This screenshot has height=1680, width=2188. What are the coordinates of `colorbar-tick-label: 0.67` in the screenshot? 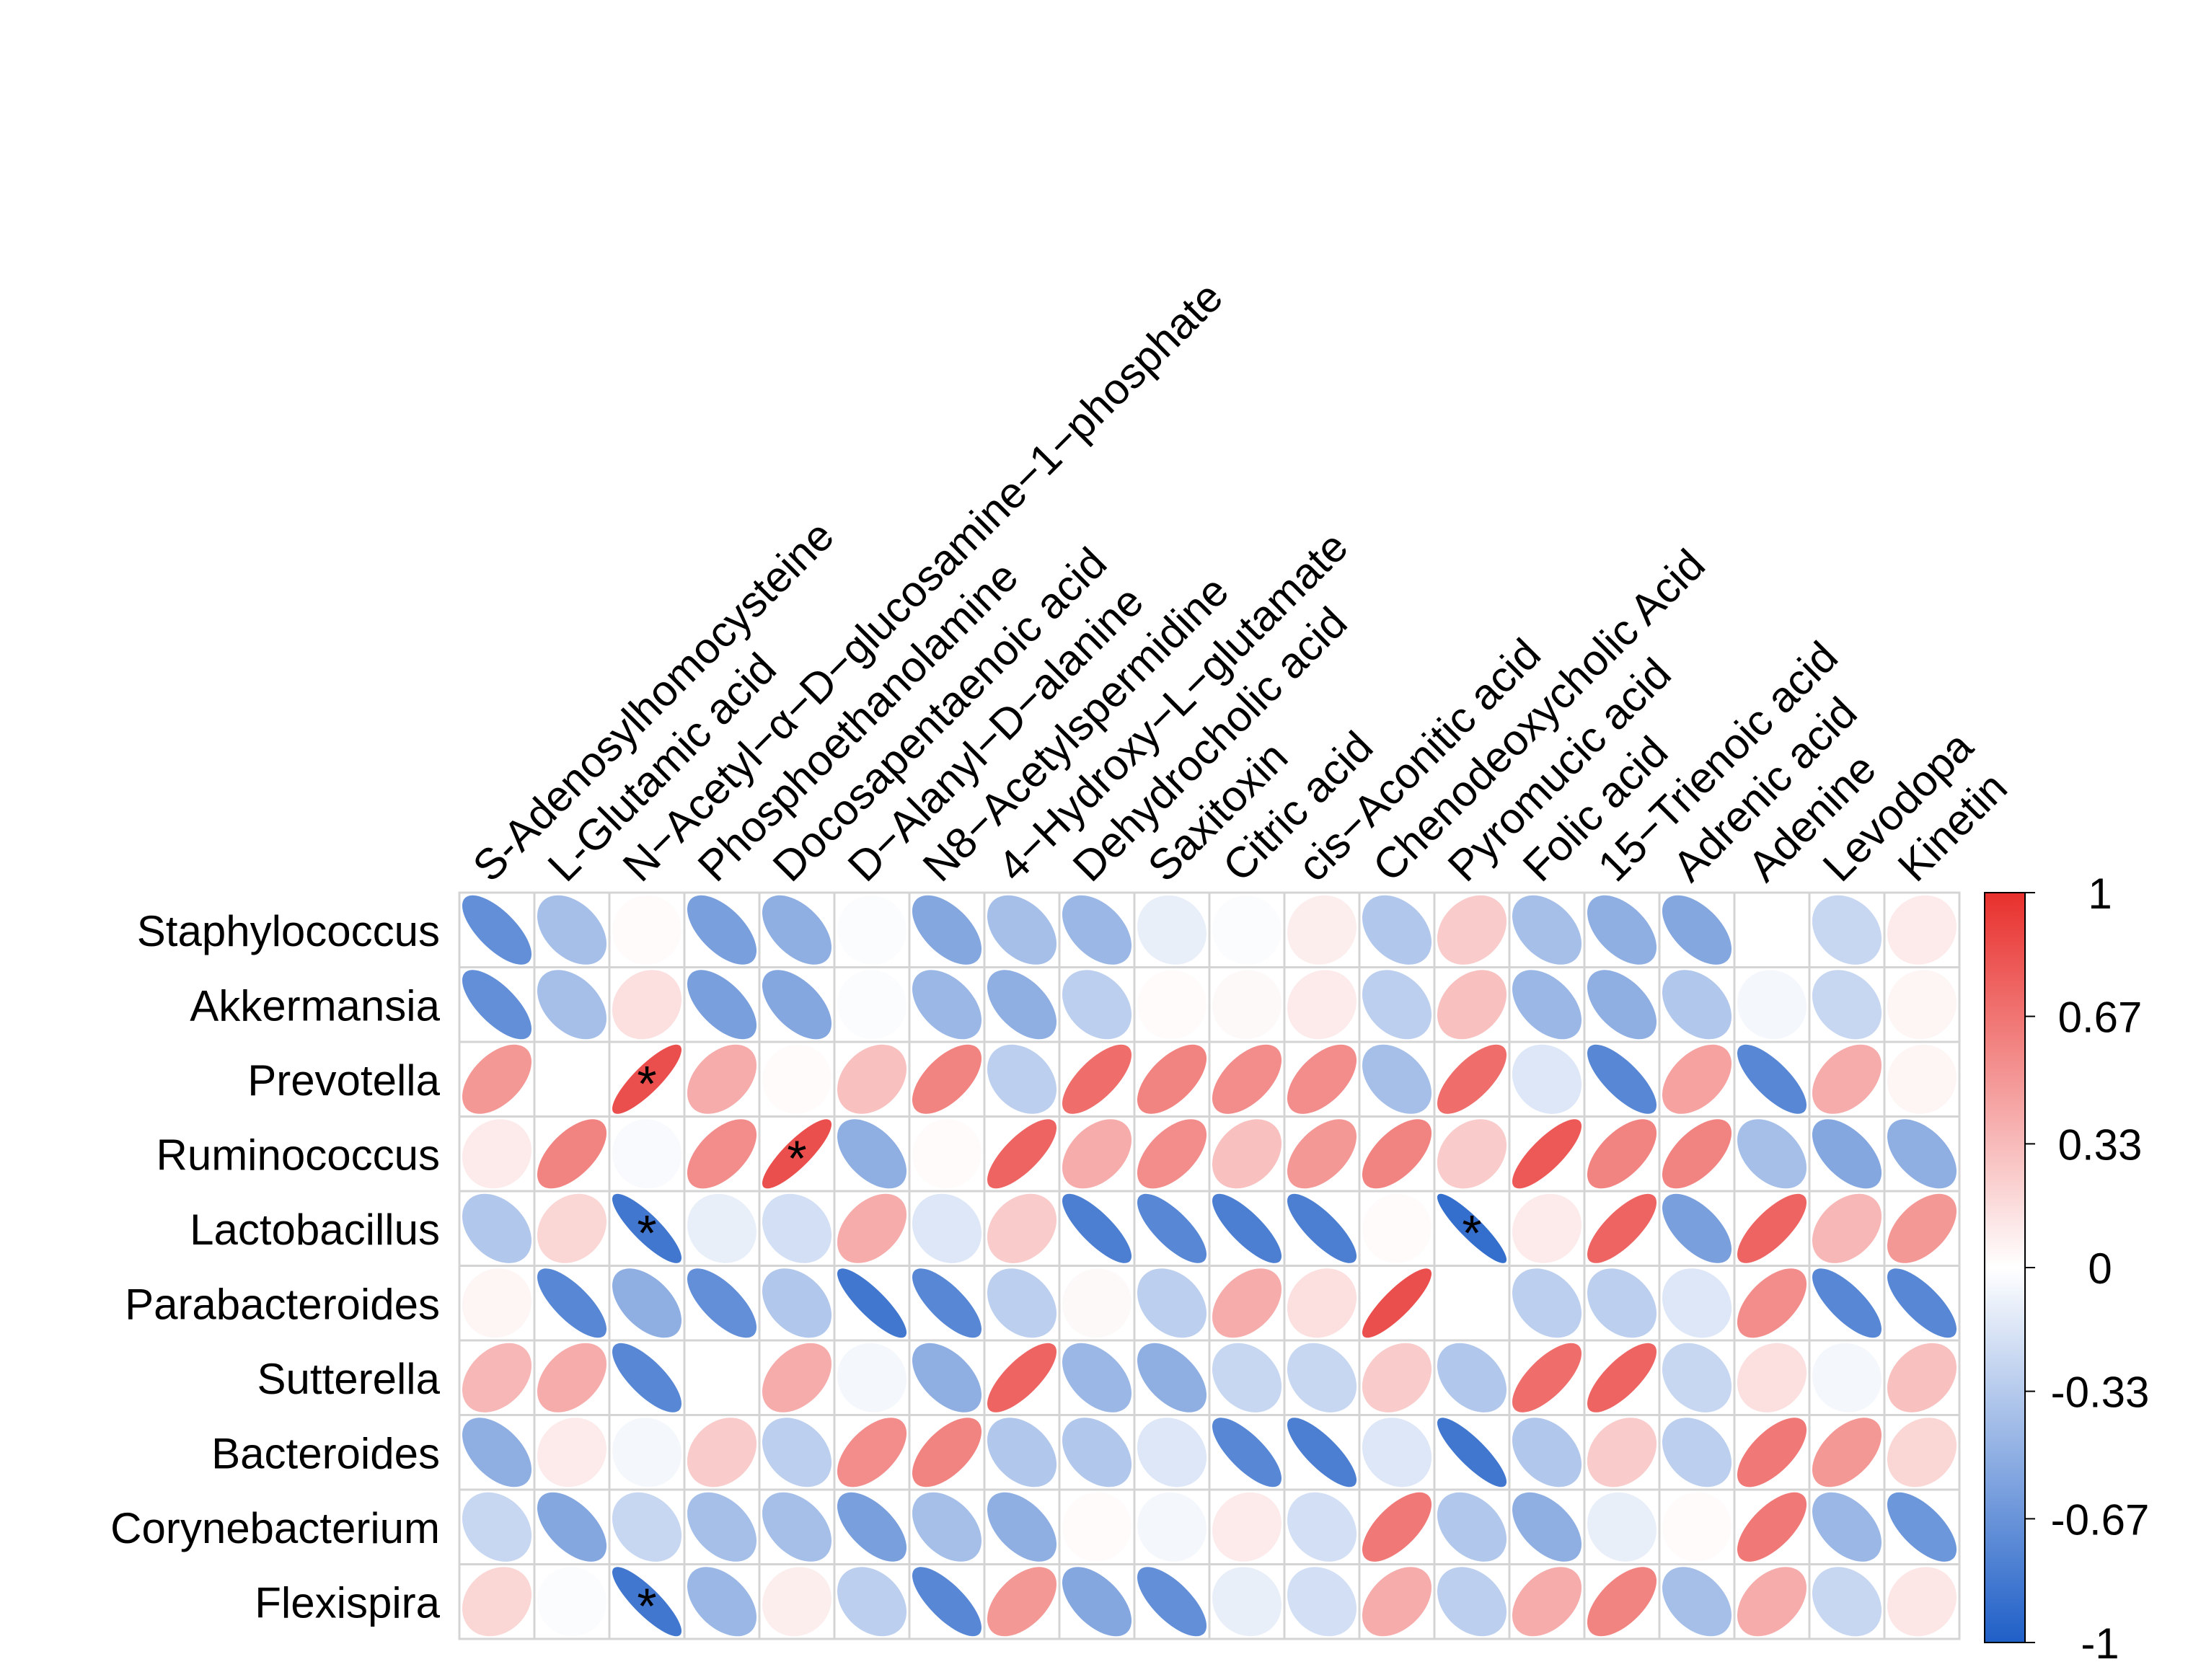 It's located at (2100, 1018).